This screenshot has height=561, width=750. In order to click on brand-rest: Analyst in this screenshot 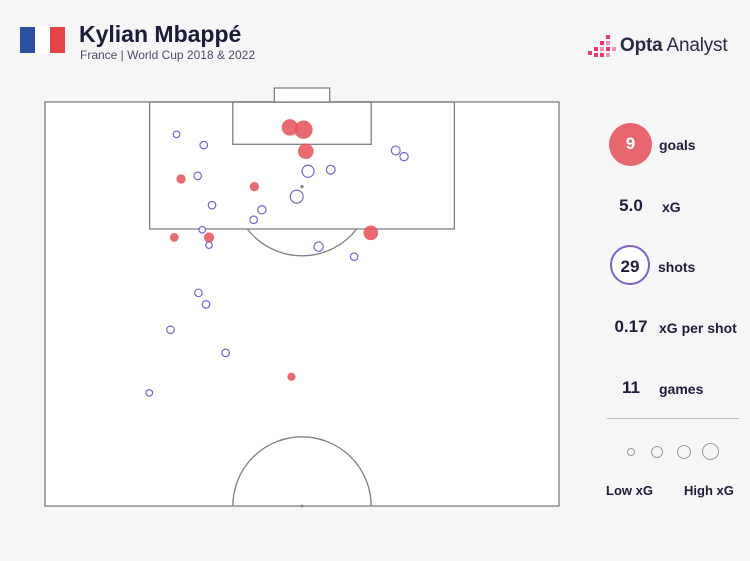, I will do `click(695, 45)`.